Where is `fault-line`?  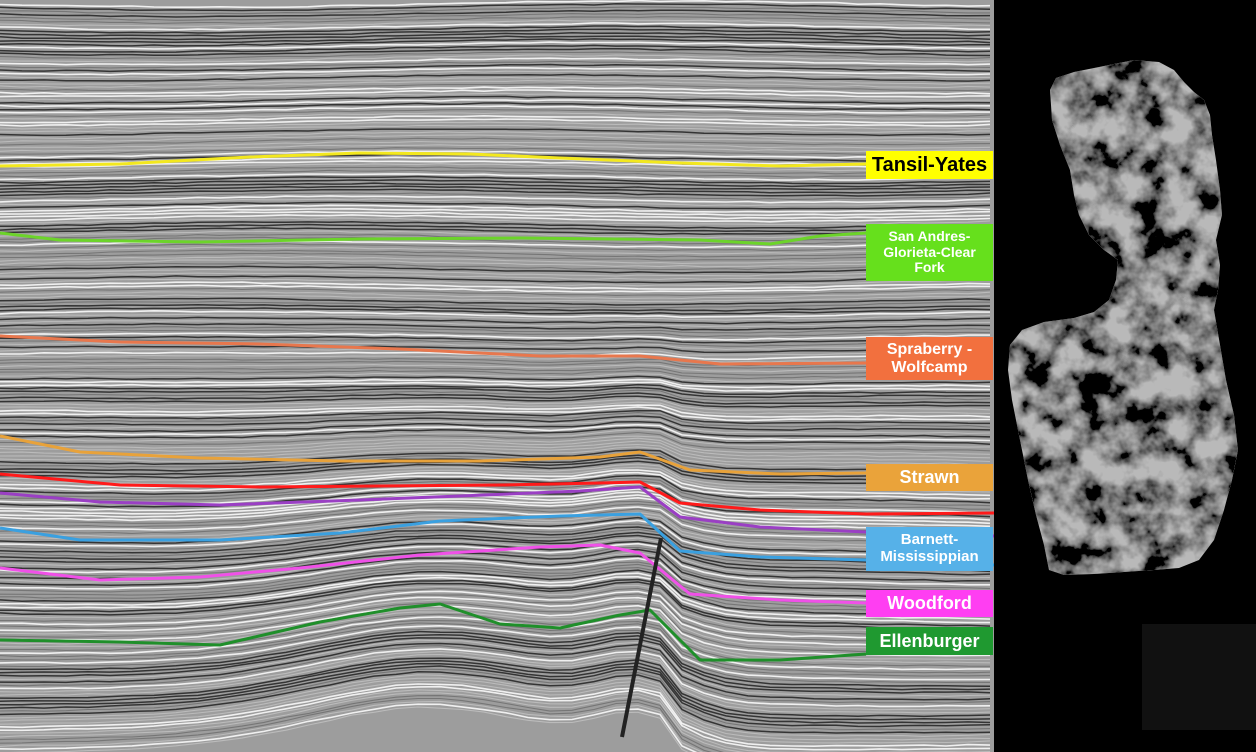
fault-line is located at coordinates (641, 637).